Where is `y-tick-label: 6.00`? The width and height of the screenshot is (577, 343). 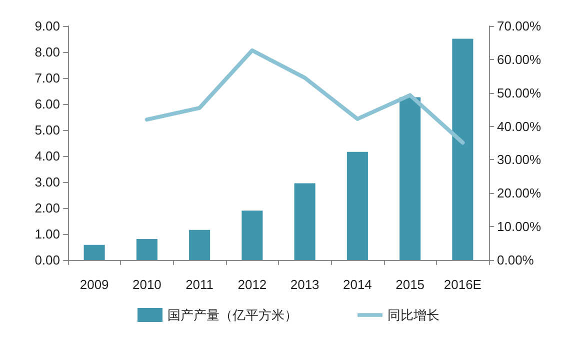 y-tick-label: 6.00 is located at coordinates (47, 104).